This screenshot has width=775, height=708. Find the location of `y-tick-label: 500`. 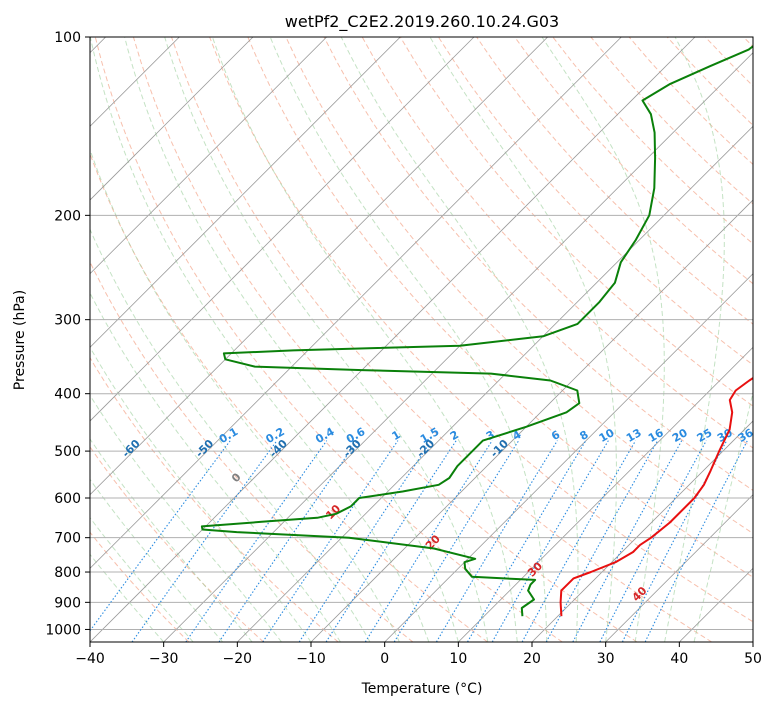

y-tick-label: 500 is located at coordinates (67, 452).